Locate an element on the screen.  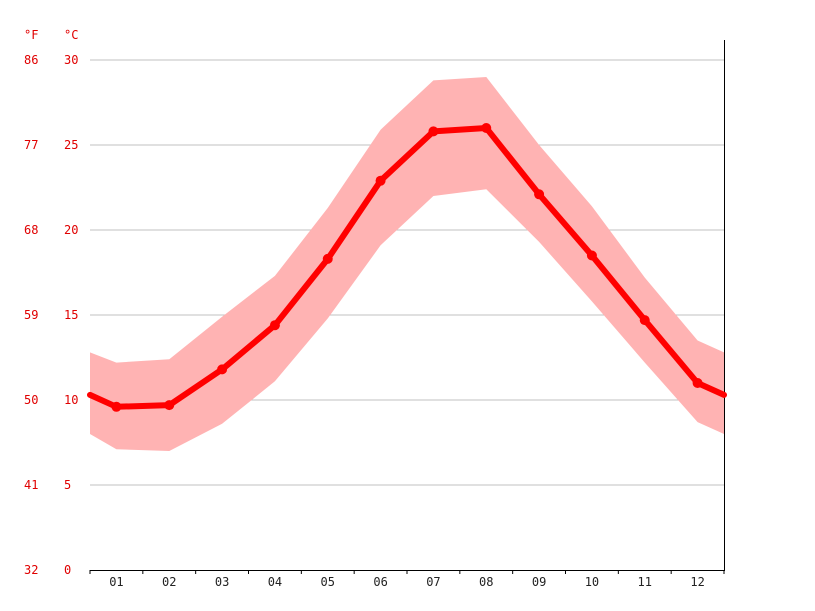
y-tick-fahrenheit: 41 is located at coordinates (31, 485).